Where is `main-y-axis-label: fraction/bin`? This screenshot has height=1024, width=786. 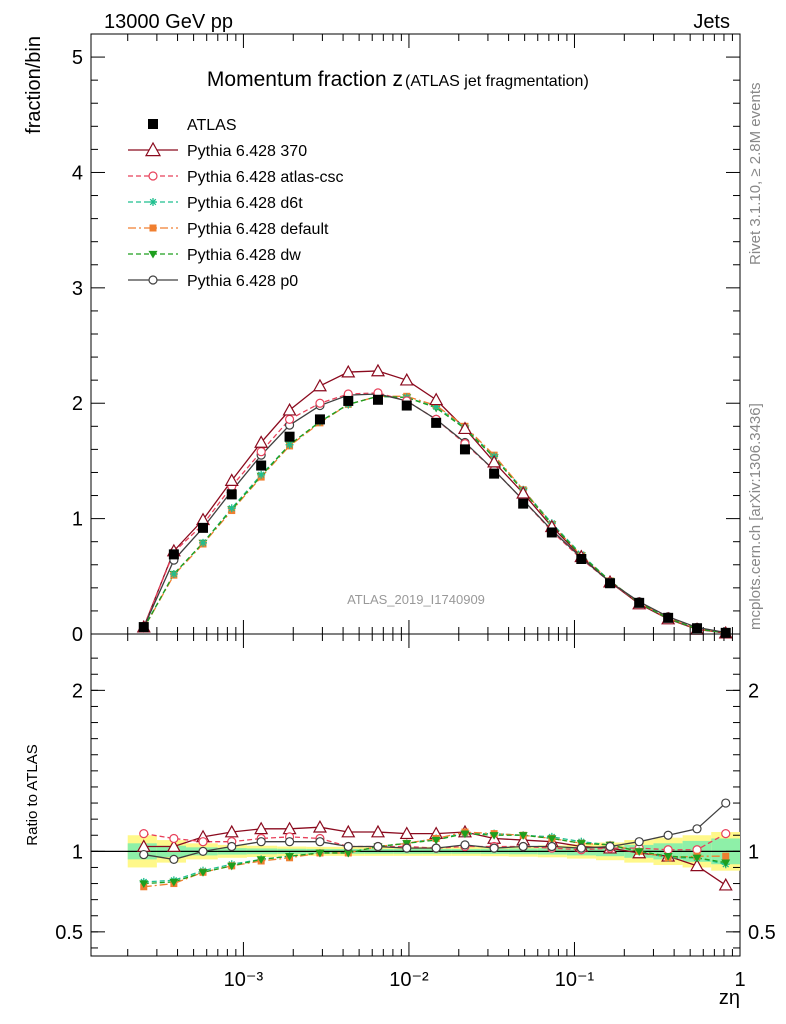
main-y-axis-label: fraction/bin is located at coordinates (34, 85).